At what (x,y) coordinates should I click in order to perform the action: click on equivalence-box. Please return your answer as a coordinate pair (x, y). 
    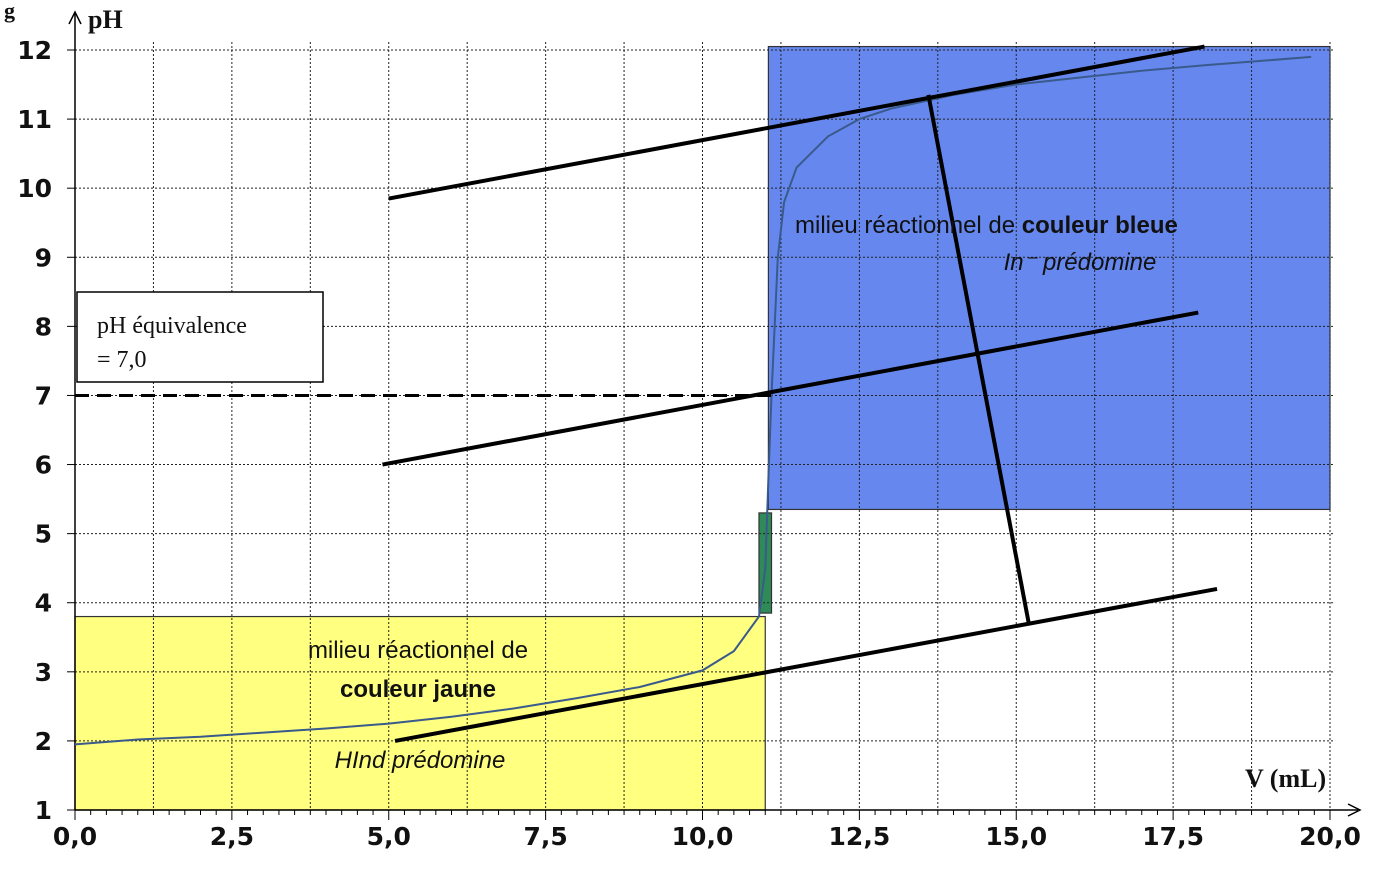
    Looking at the image, I should click on (200, 337).